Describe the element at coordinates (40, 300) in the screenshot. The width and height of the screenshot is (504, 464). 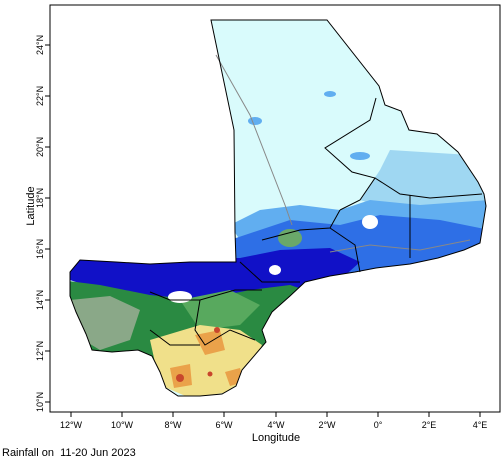
I see `y-tick-label: 14°N` at that location.